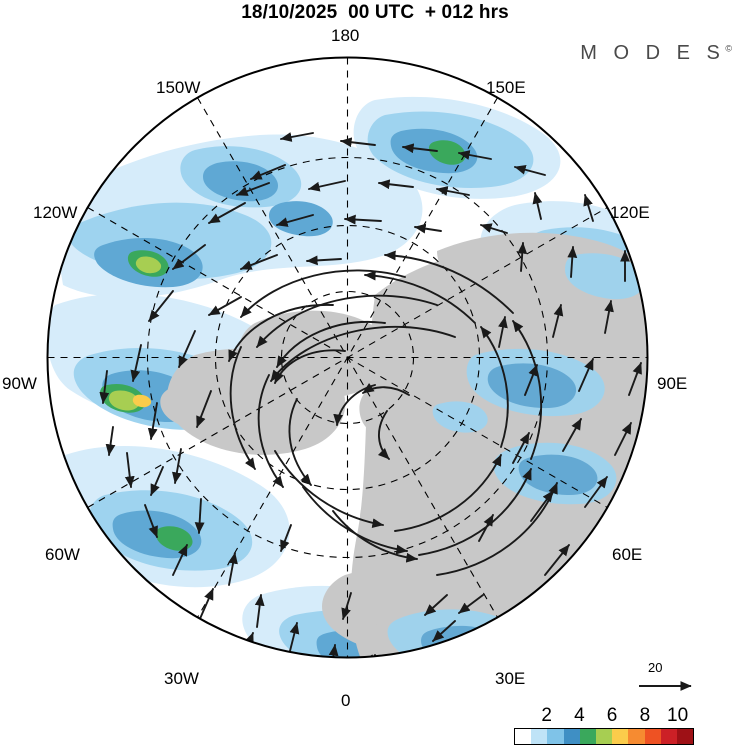  I want to click on lon-label-120e: 120E, so click(630, 212).